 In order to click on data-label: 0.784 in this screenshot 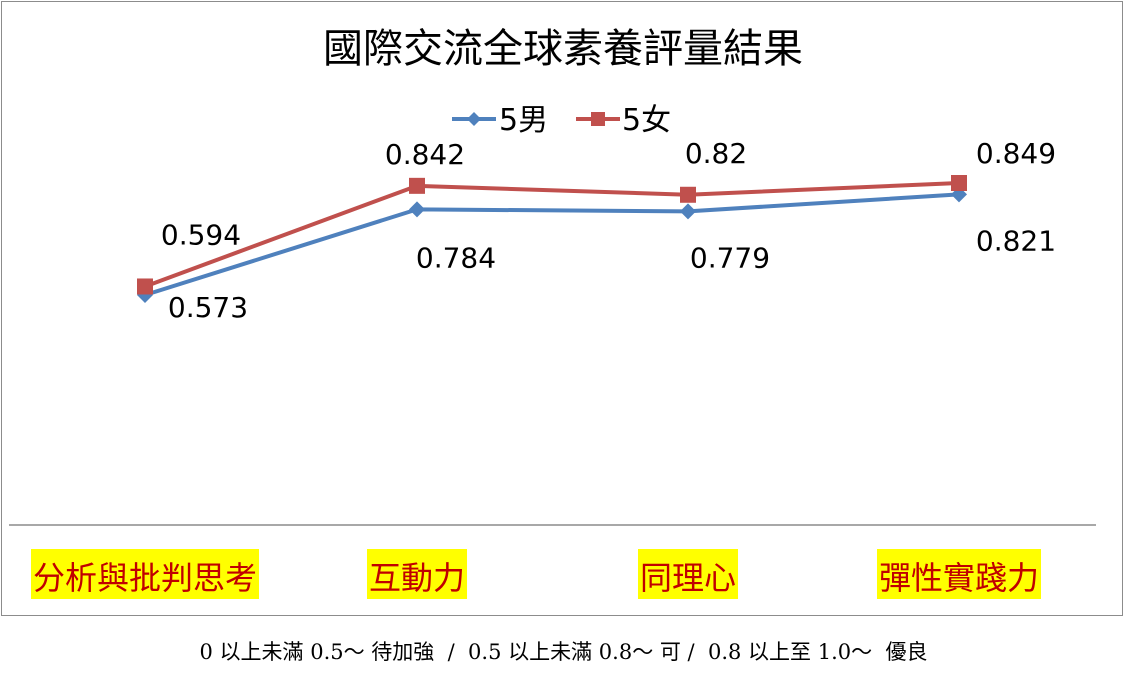, I will do `click(456, 257)`.